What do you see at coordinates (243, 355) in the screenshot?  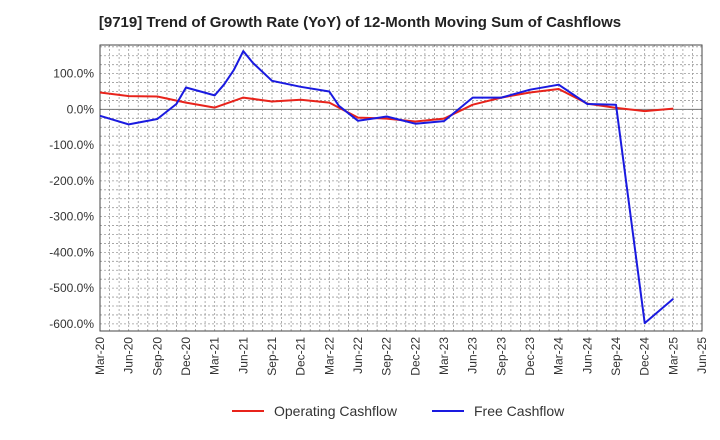 I see `x-tick-label: Jun-21` at bounding box center [243, 355].